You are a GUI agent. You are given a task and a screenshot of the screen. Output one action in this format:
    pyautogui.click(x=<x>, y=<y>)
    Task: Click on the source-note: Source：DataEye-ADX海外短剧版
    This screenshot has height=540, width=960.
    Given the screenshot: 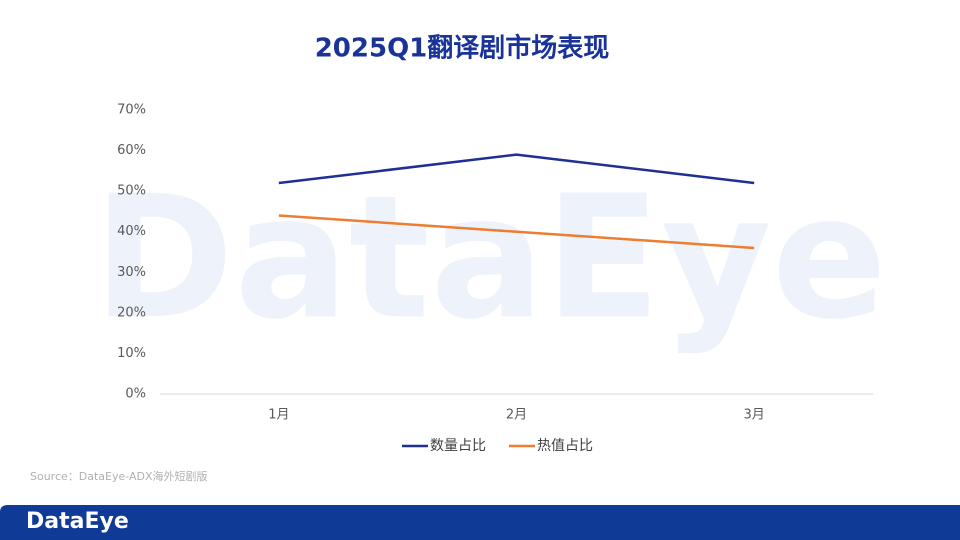 What is the action you would take?
    pyautogui.click(x=119, y=476)
    